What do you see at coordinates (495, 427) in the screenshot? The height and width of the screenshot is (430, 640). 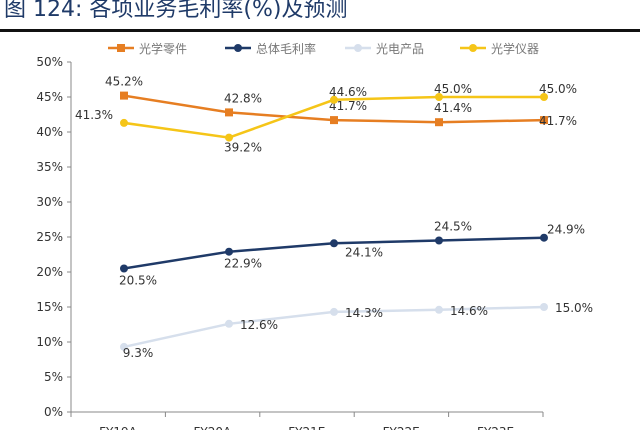 I see `x-tick-label: FY23E` at bounding box center [495, 427].